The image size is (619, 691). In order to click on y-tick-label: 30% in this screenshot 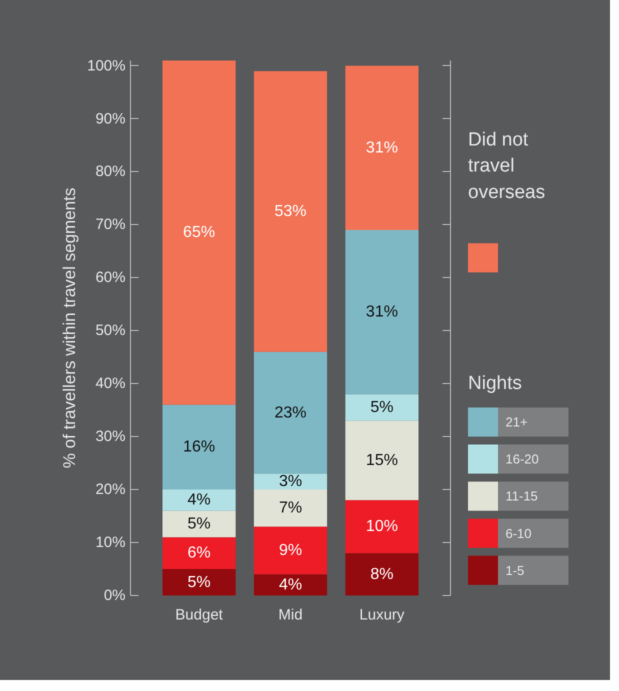, I will do `click(110, 437)`.